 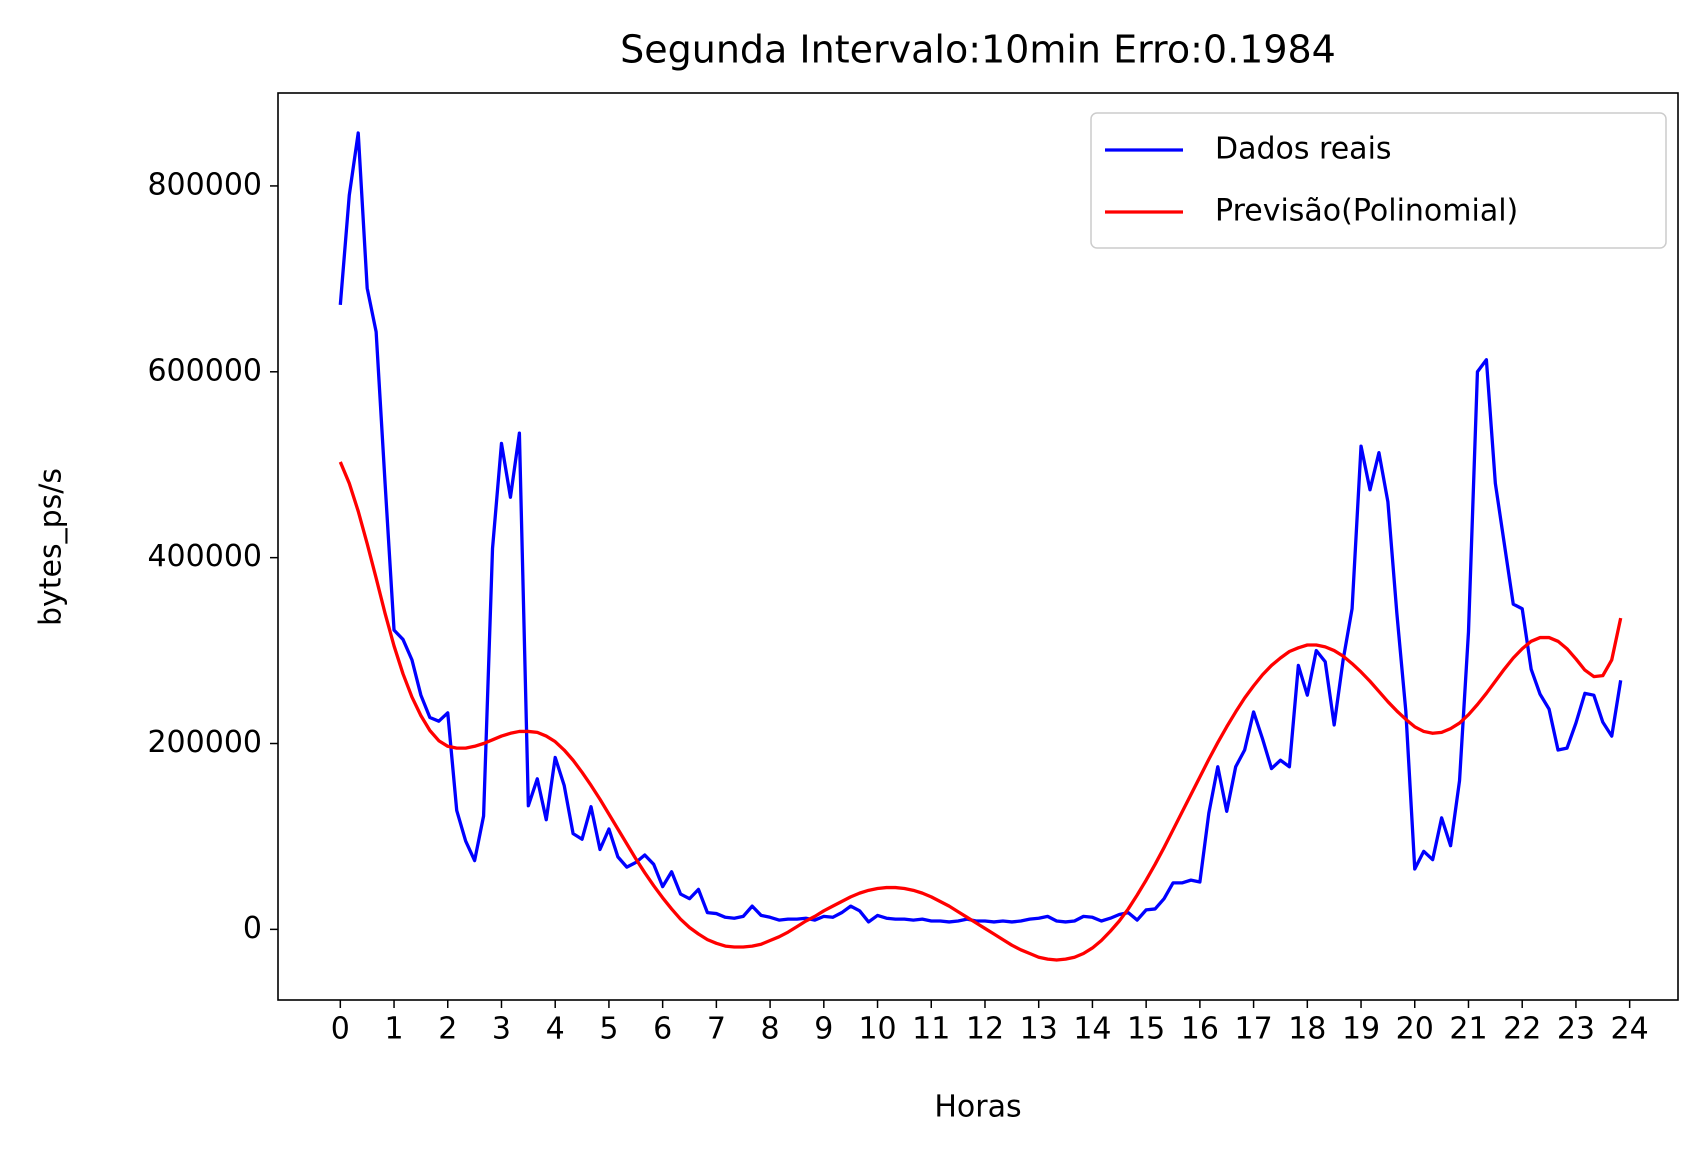 I want to click on x-tick-label: 21, so click(x=1468, y=1029).